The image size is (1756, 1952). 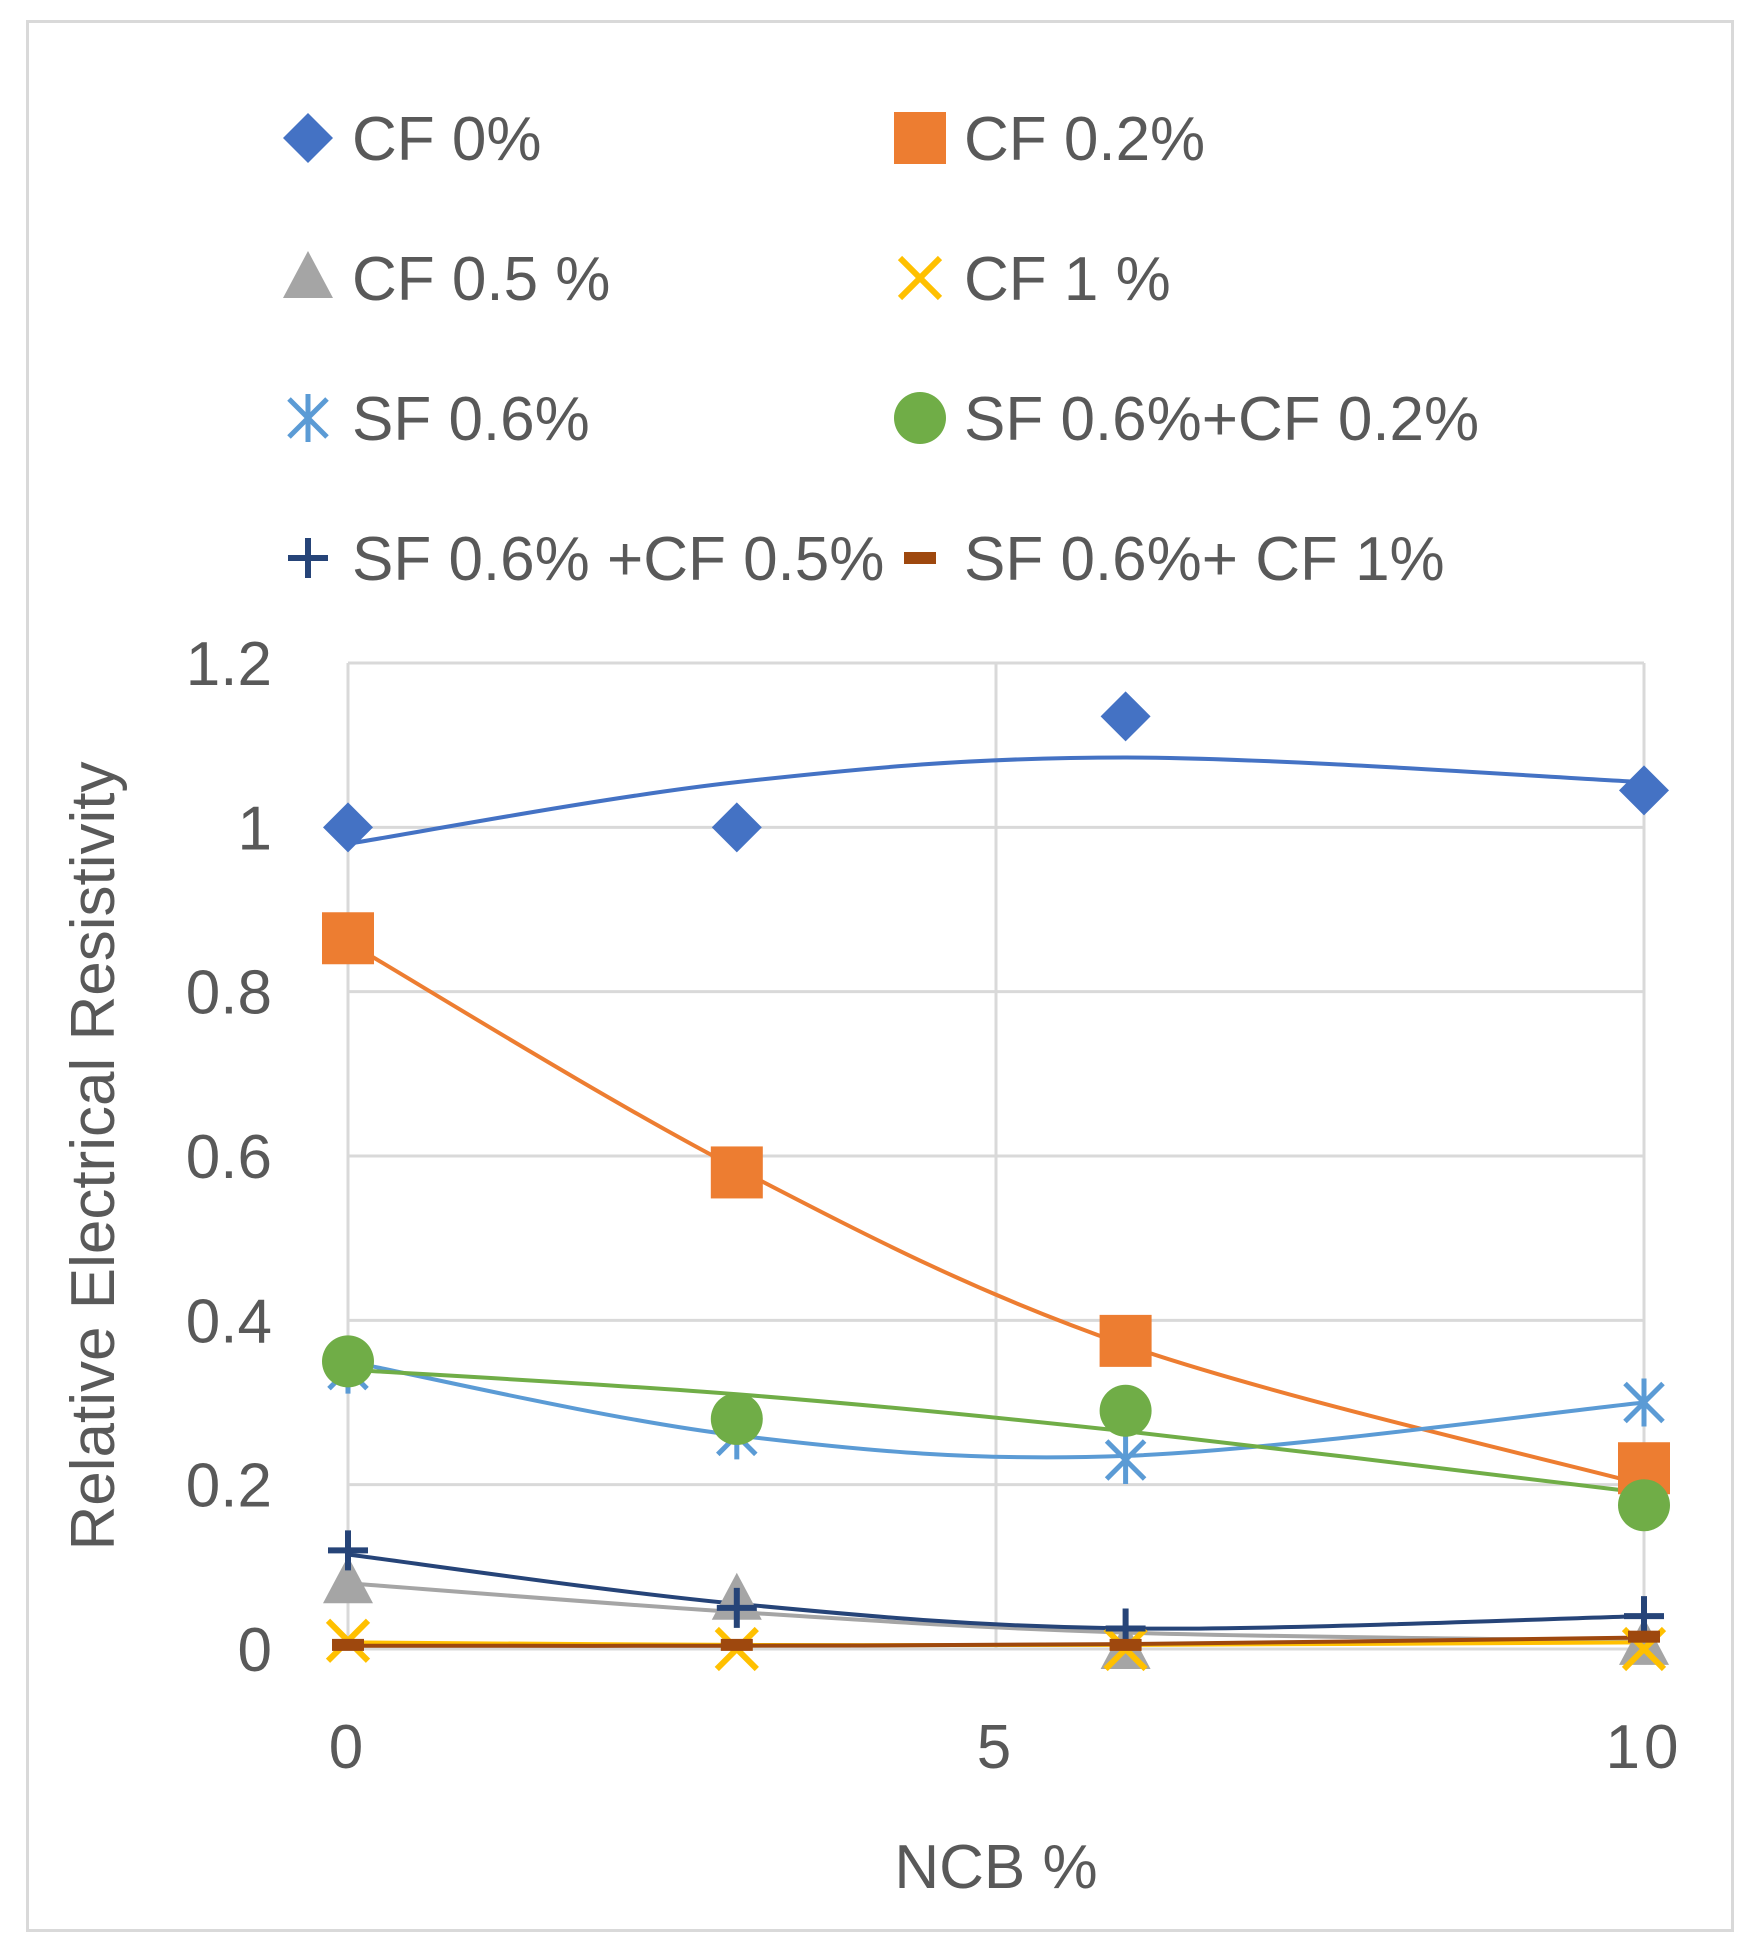 What do you see at coordinates (348, 1747) in the screenshot?
I see `x-tick-label: 0` at bounding box center [348, 1747].